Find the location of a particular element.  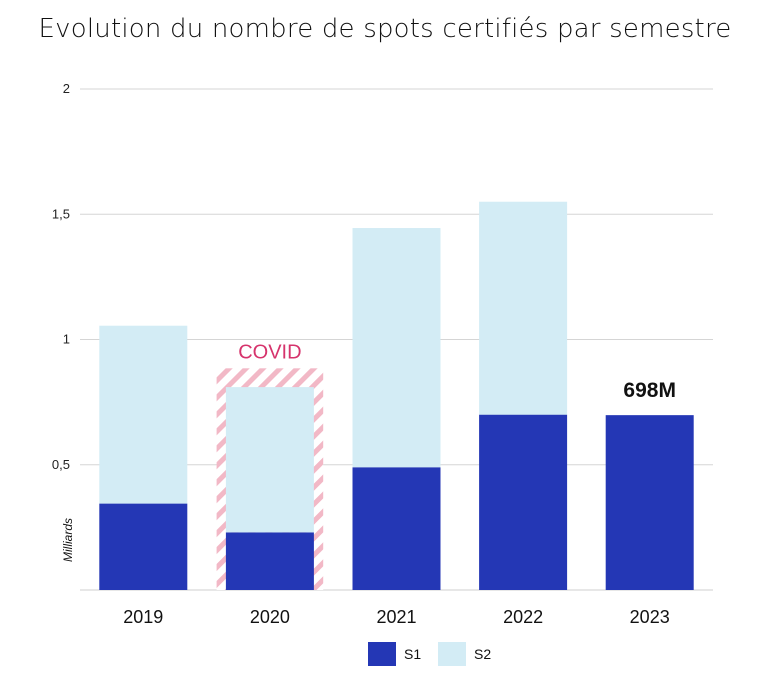

bar-s2-2019 is located at coordinates (143, 414).